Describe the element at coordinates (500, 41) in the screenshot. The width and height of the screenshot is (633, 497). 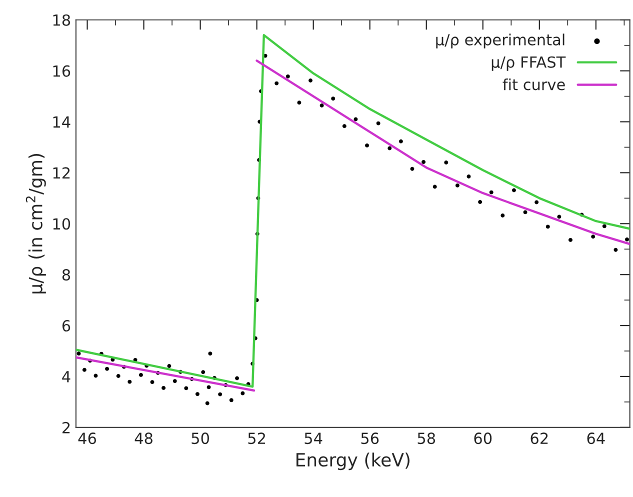
I see `legend-label: μ/ρ experimental` at that location.